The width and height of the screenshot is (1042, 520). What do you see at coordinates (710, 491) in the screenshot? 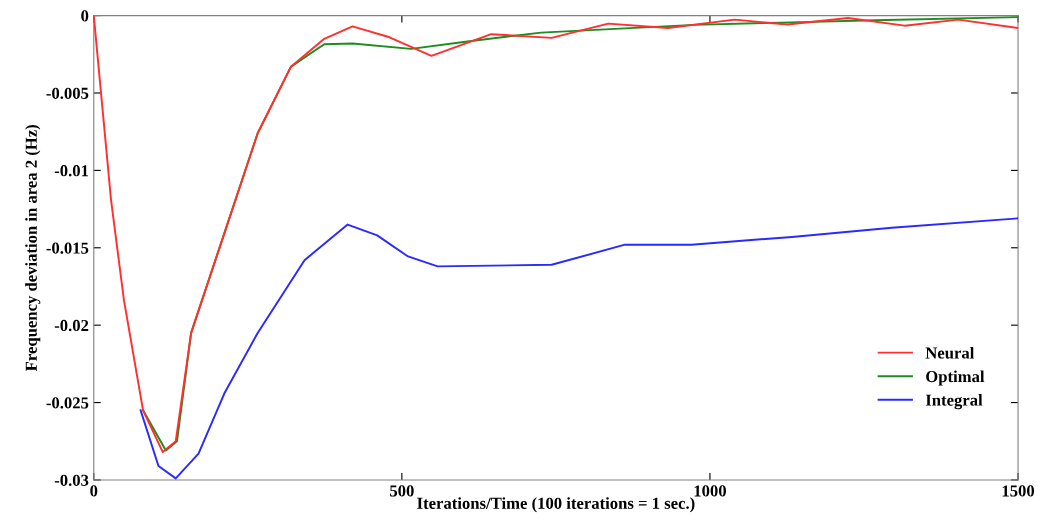
I see `x-tick-label: 1000` at bounding box center [710, 491].